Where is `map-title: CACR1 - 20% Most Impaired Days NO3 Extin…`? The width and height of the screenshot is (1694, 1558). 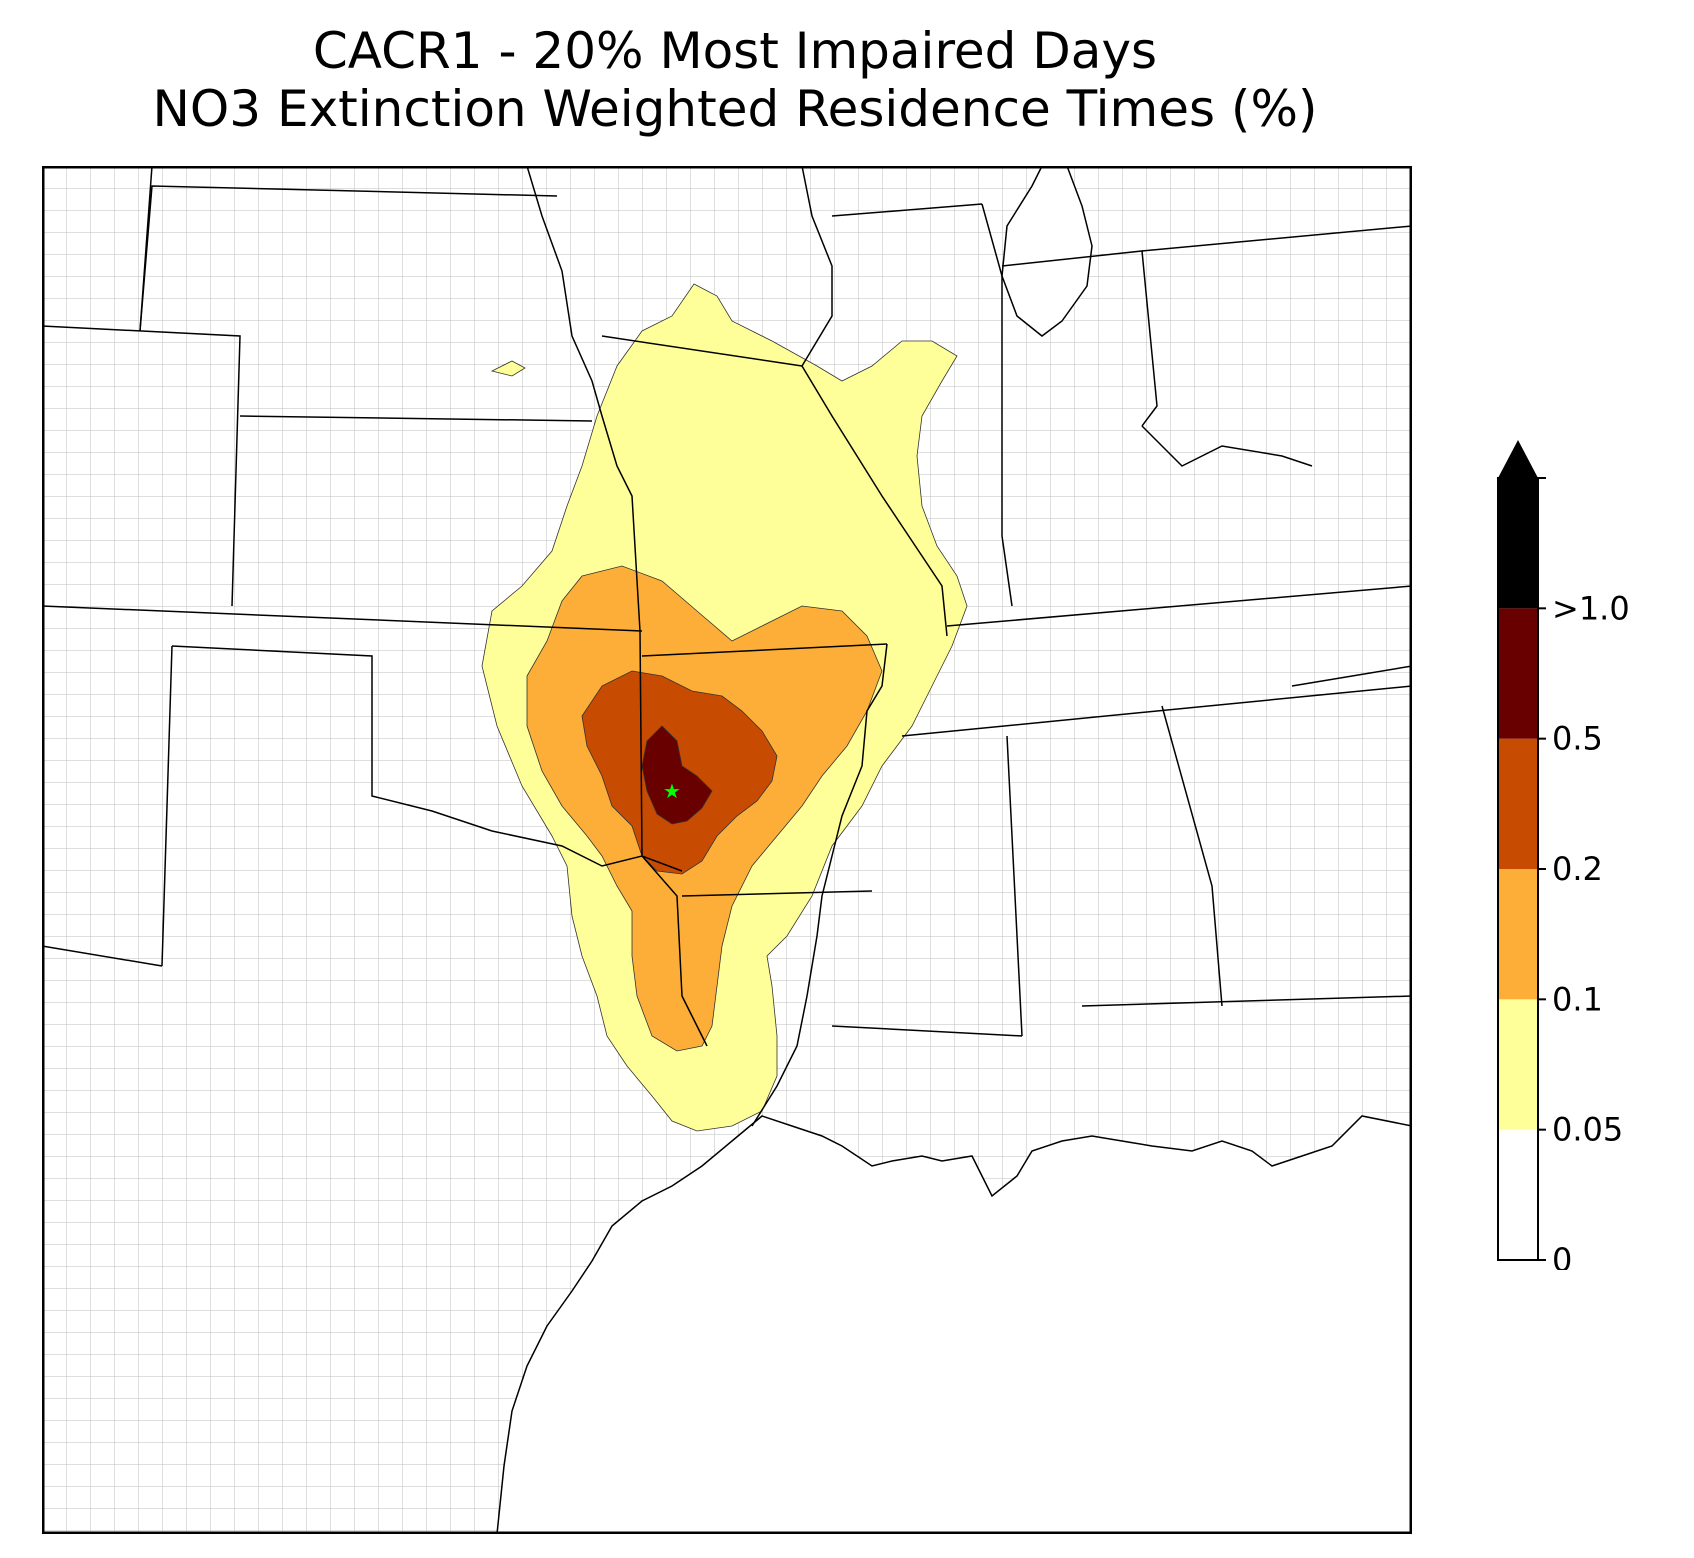
map-title: CACR1 - 20% Most Impaired Days NO3 Extin… is located at coordinates (735, 80).